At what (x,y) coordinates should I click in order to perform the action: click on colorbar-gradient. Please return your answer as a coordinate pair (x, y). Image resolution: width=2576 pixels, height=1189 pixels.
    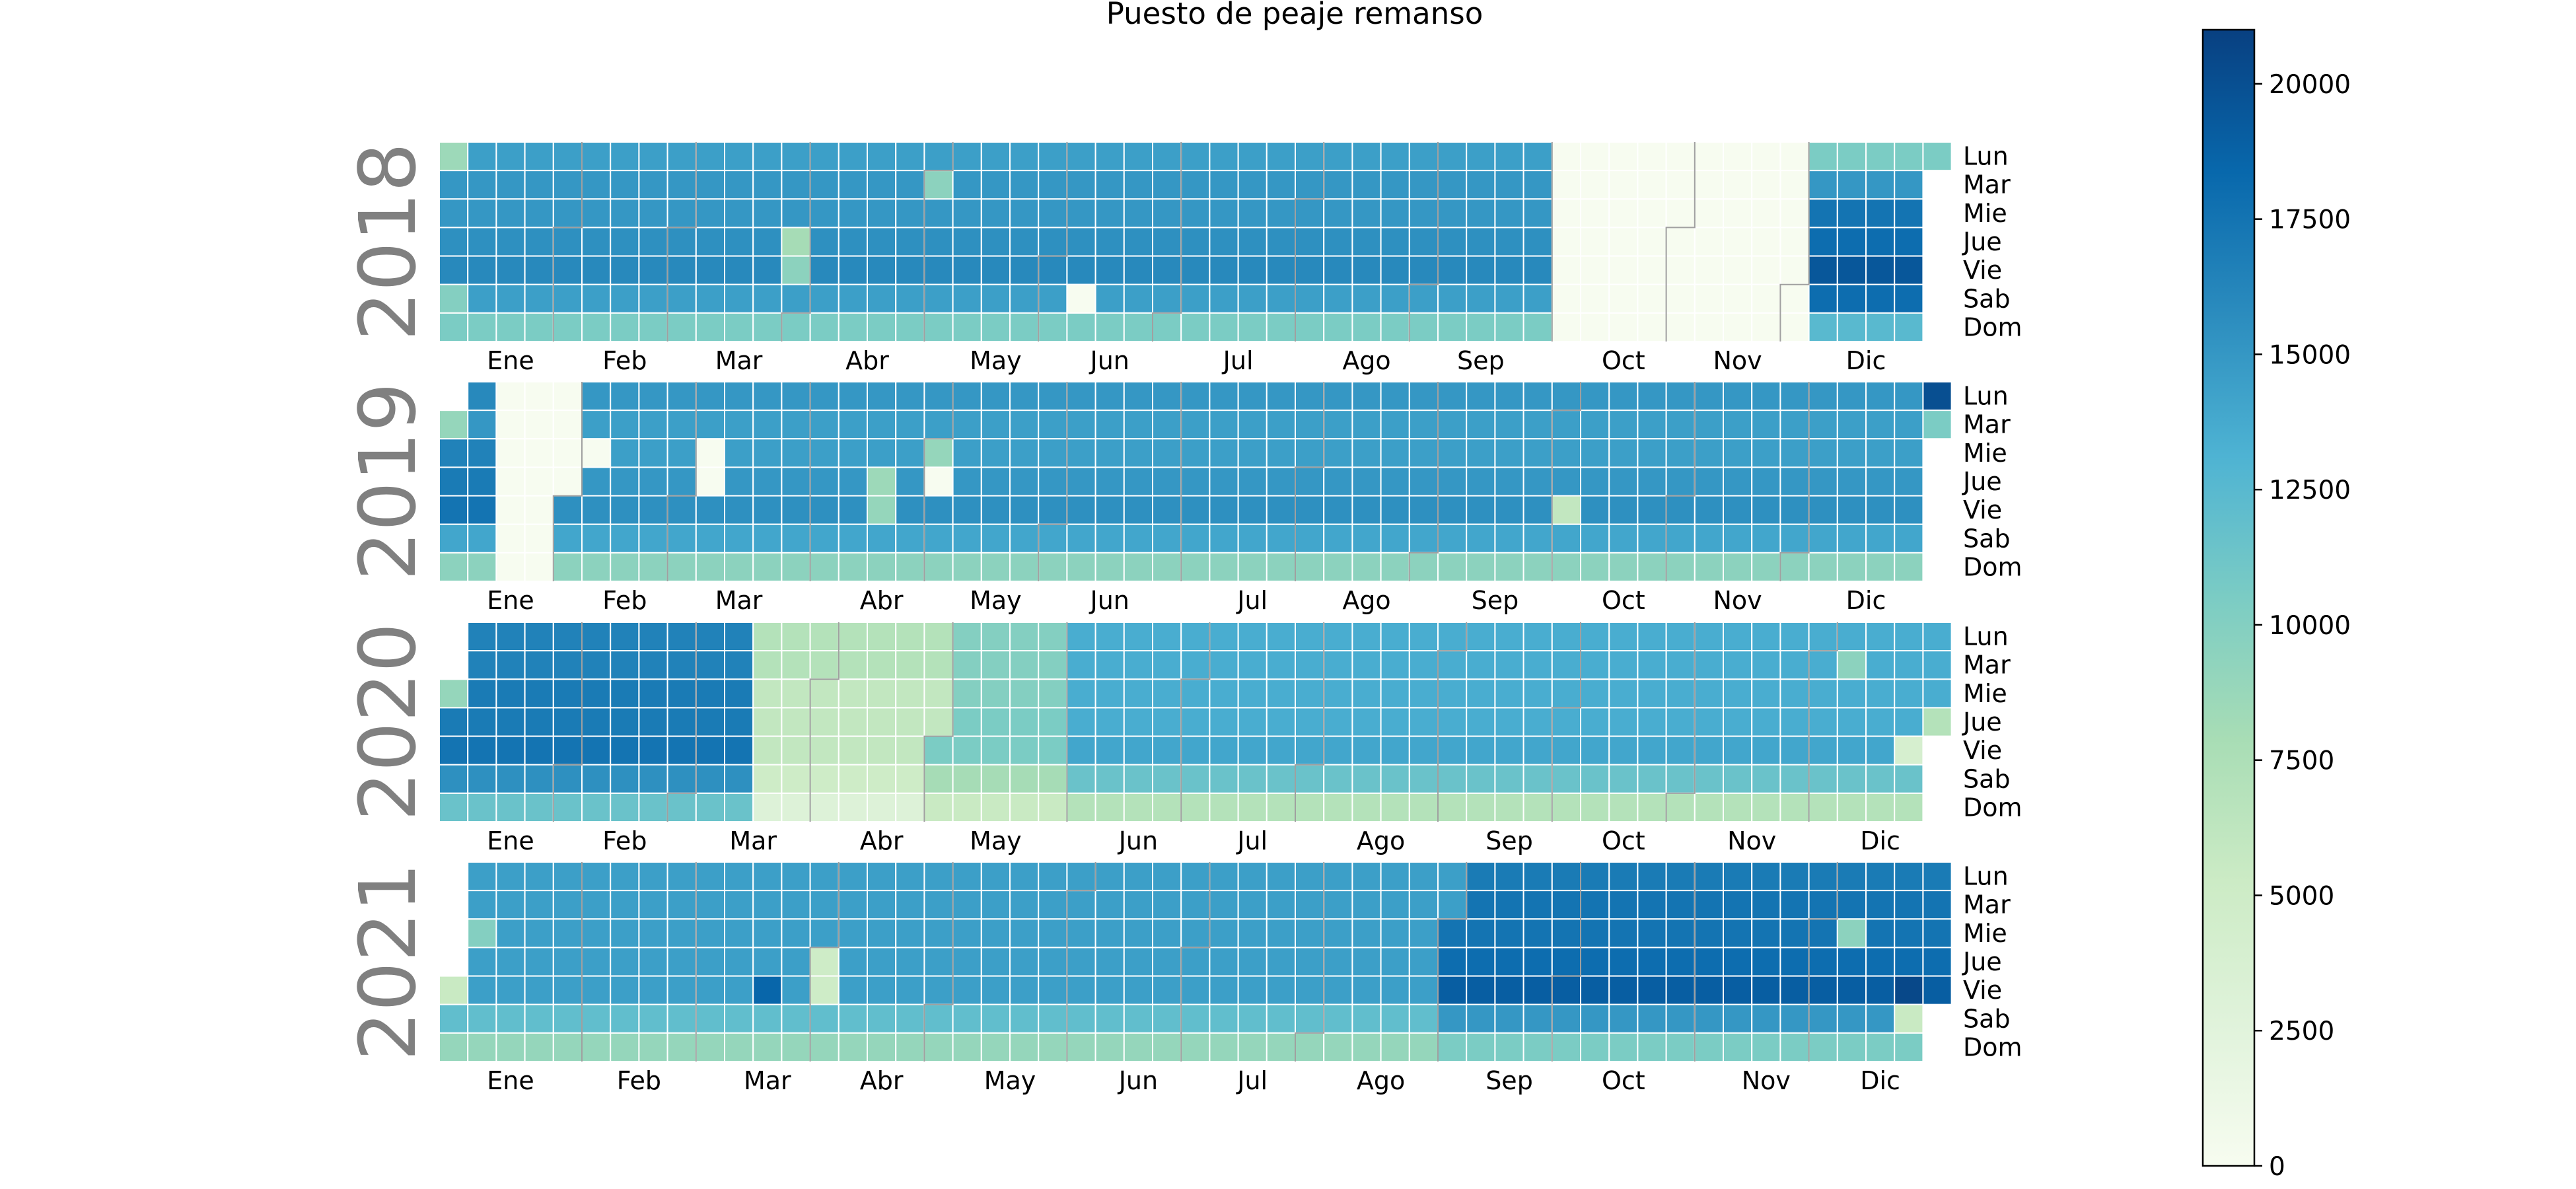
    Looking at the image, I should click on (2229, 597).